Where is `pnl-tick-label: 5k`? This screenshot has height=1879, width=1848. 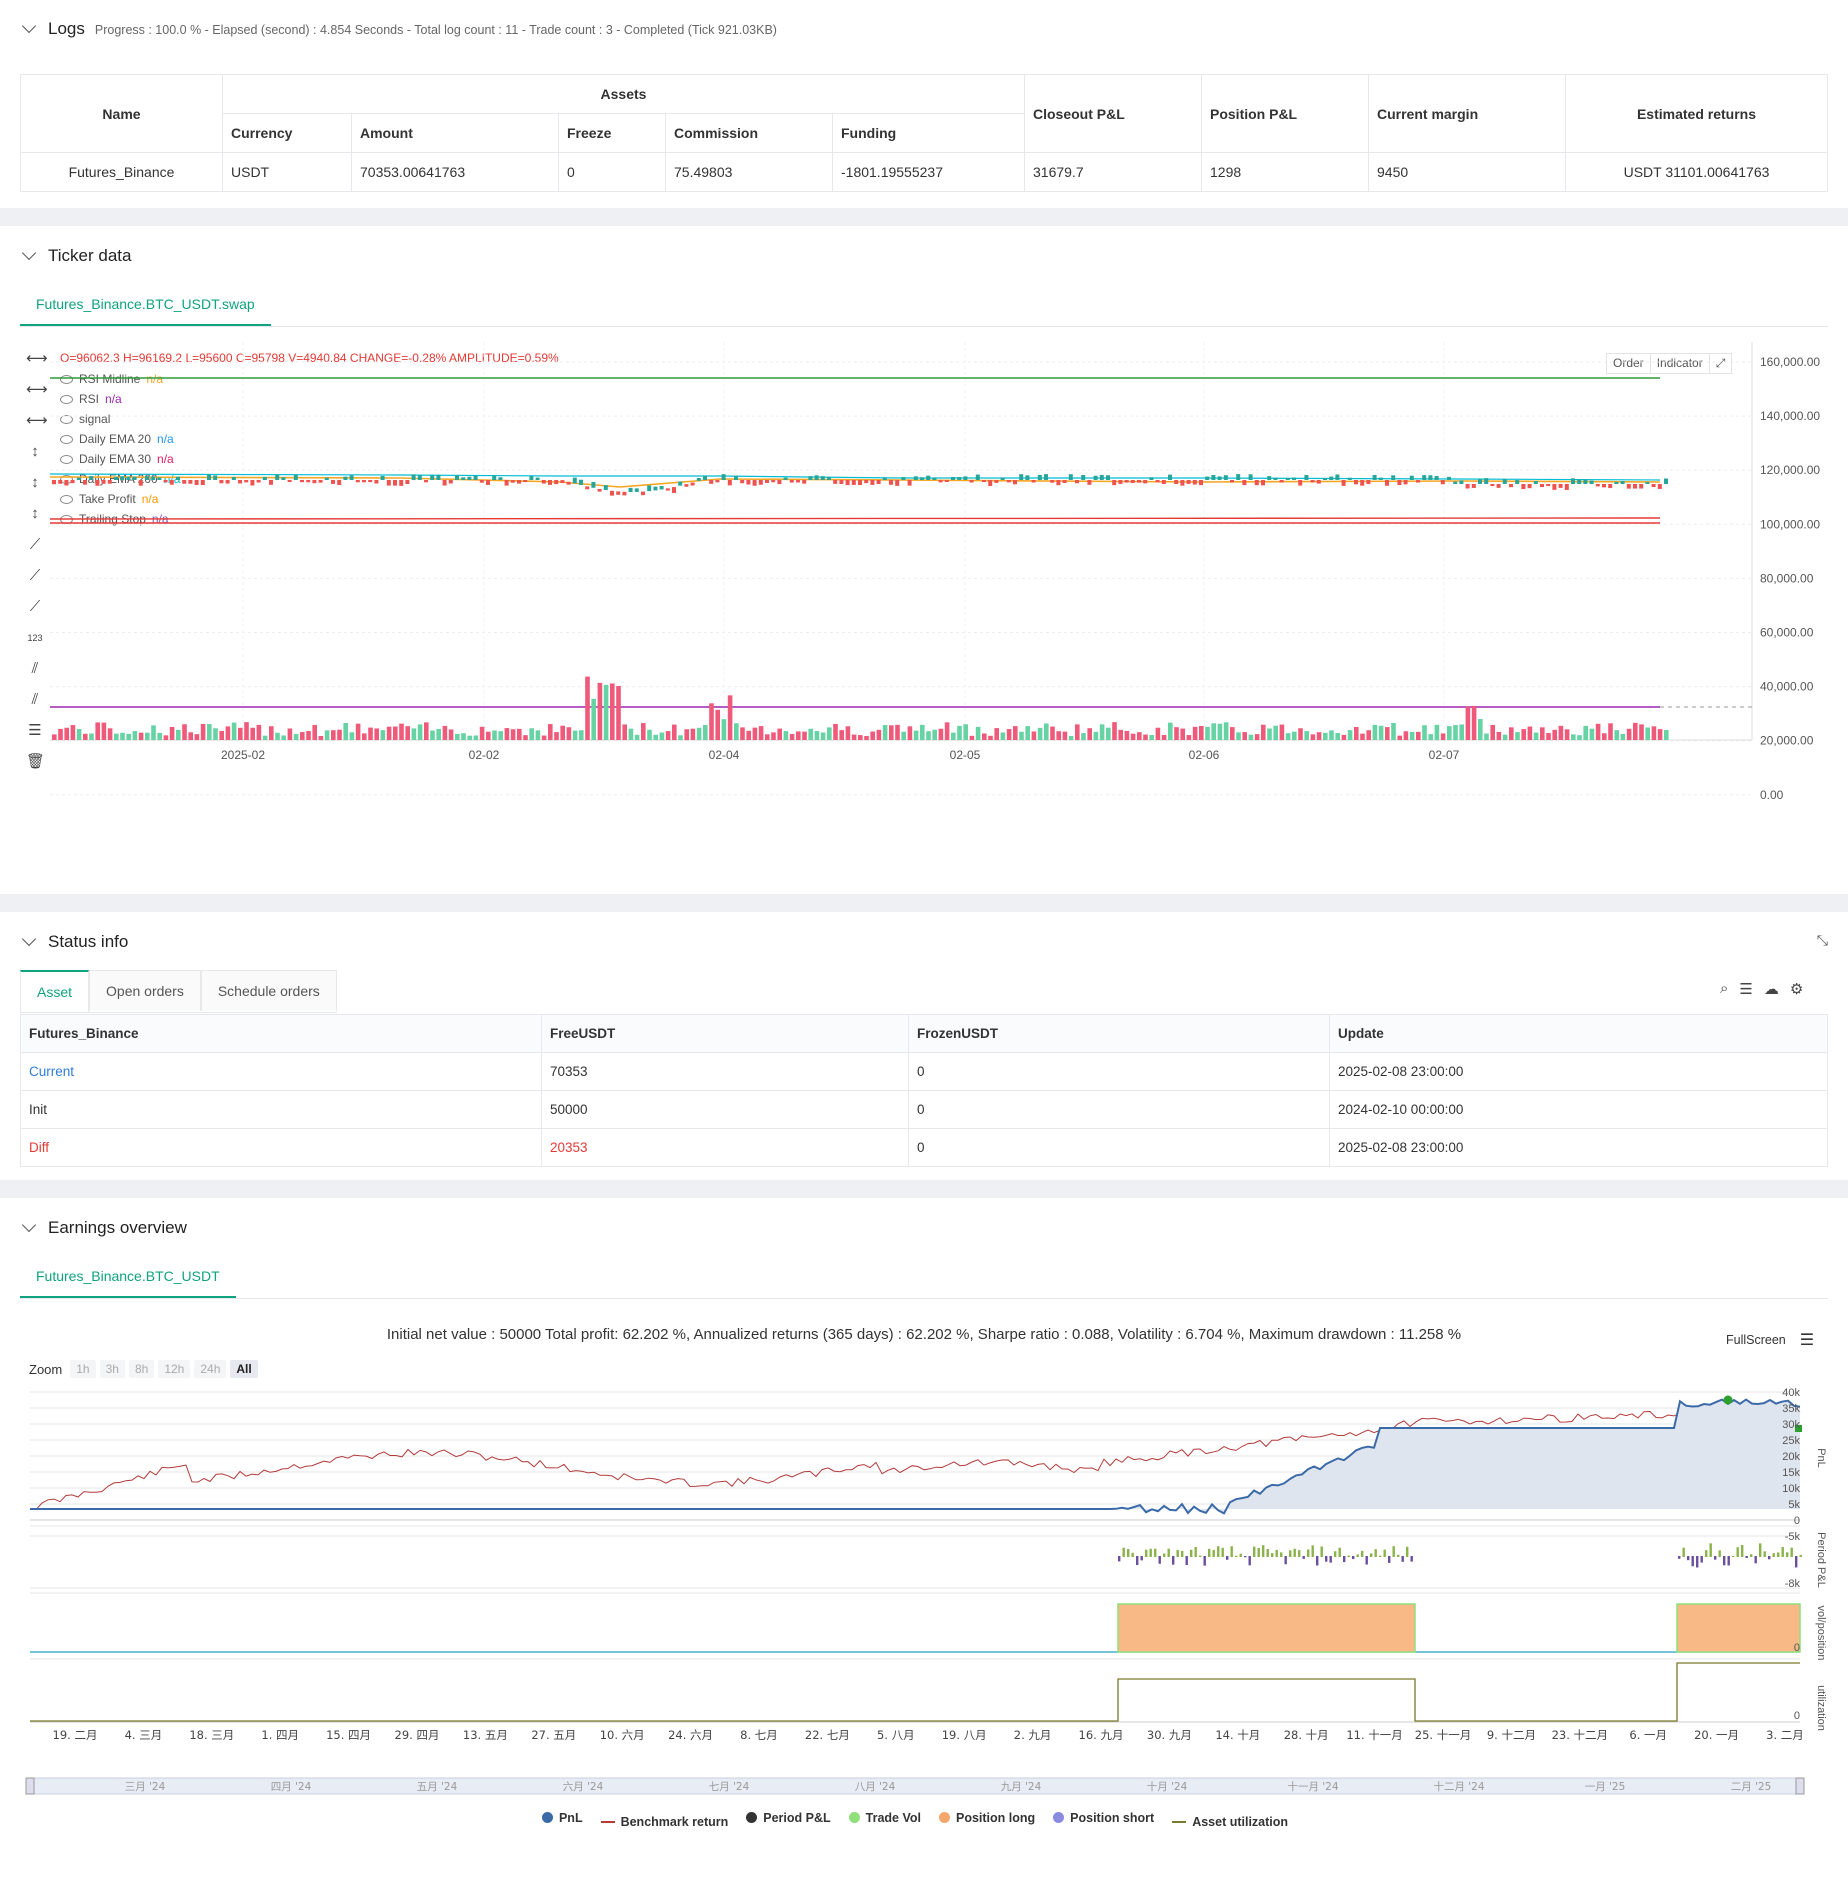
pnl-tick-label: 5k is located at coordinates (1794, 1505).